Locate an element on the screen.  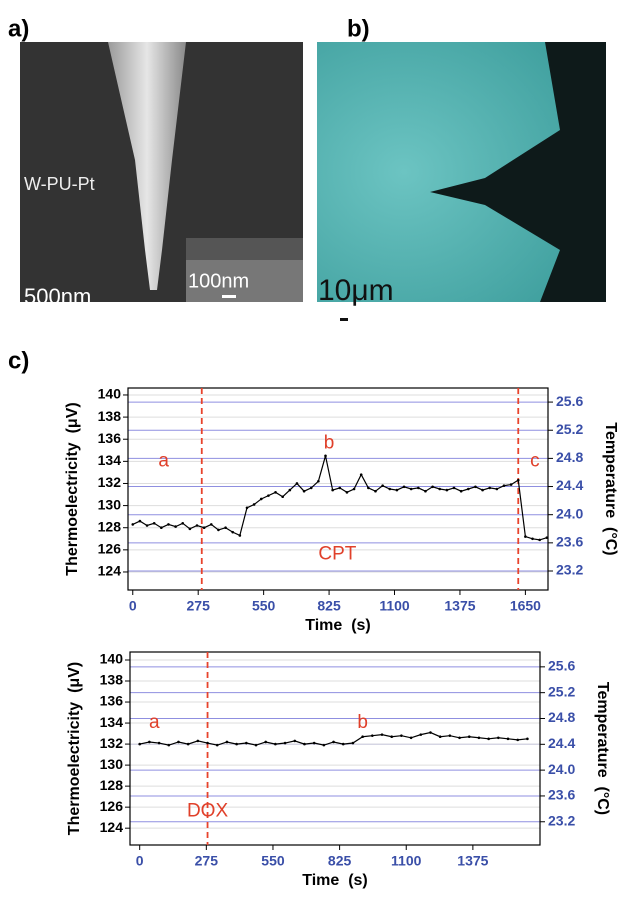
annotation: c is located at coordinates (535, 460).